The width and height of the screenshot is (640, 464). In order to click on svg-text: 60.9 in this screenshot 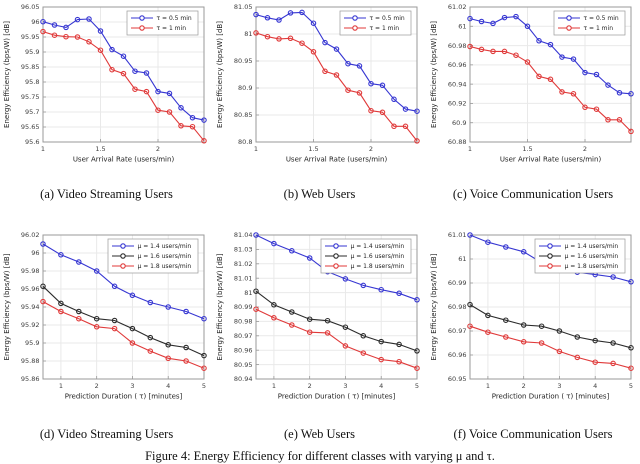, I will do `click(459, 123)`.